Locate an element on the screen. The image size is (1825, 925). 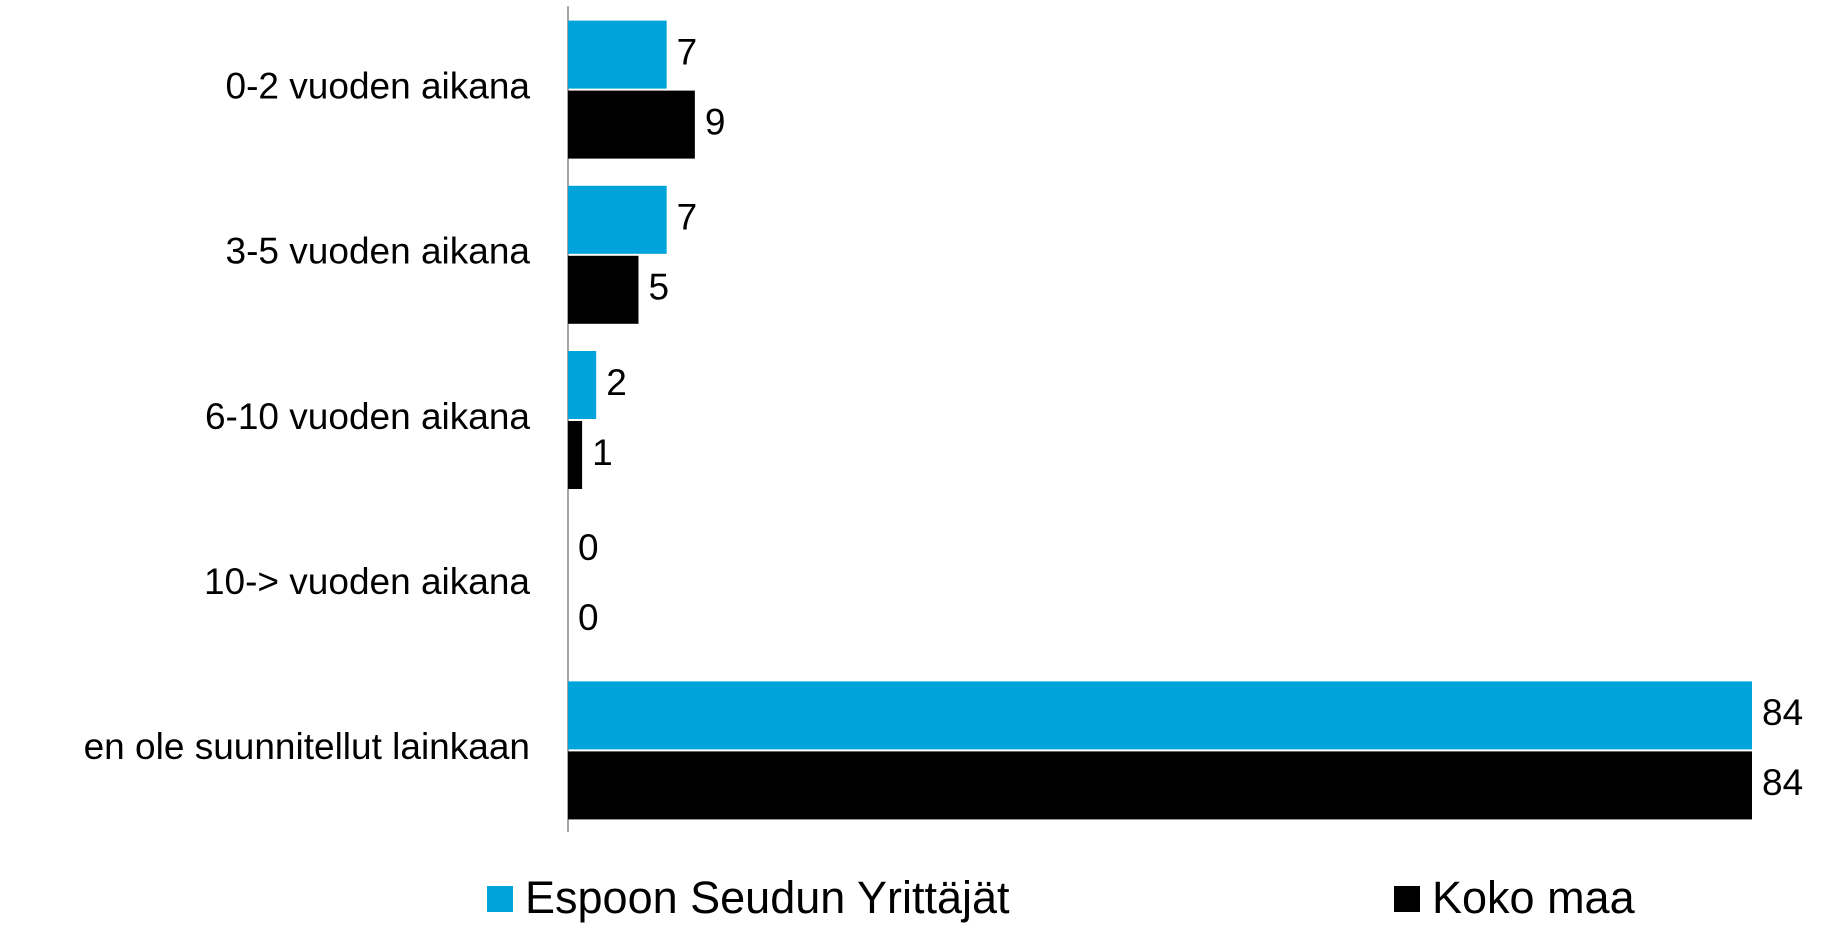
data-label: 5 is located at coordinates (658, 287).